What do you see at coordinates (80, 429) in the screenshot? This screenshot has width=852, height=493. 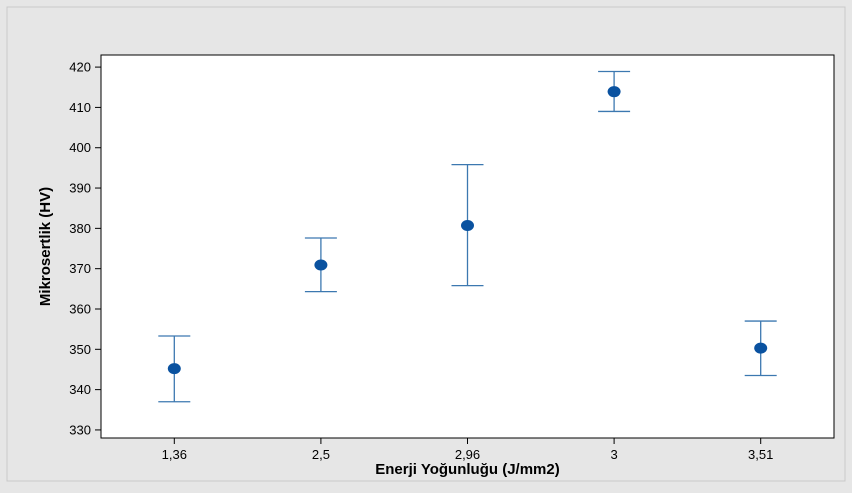 I see `y-tick-label: 330` at bounding box center [80, 429].